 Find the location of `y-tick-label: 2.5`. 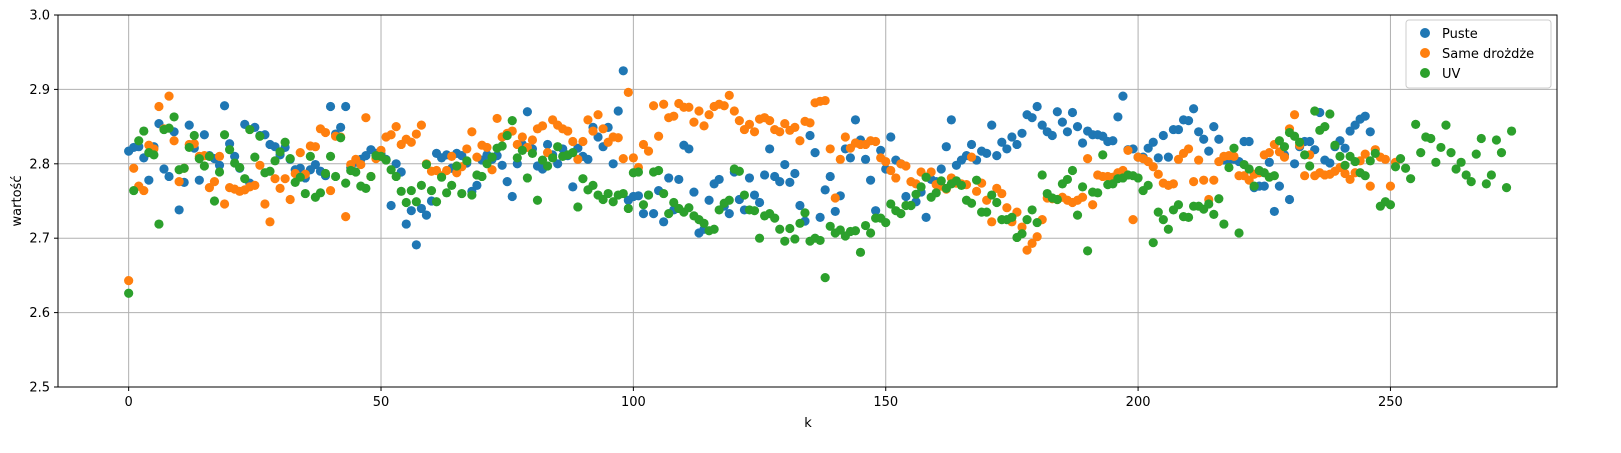

y-tick-label: 2.5 is located at coordinates (39, 388).